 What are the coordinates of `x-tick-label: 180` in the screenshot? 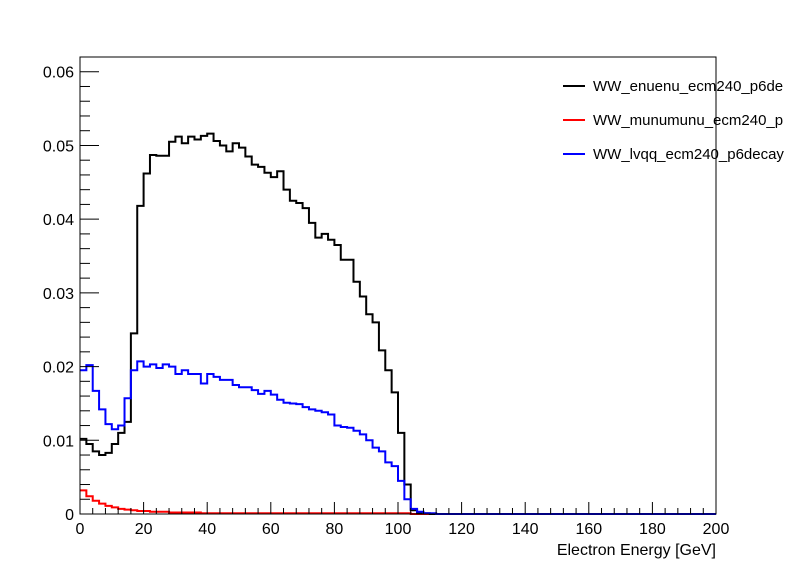 It's located at (652, 529).